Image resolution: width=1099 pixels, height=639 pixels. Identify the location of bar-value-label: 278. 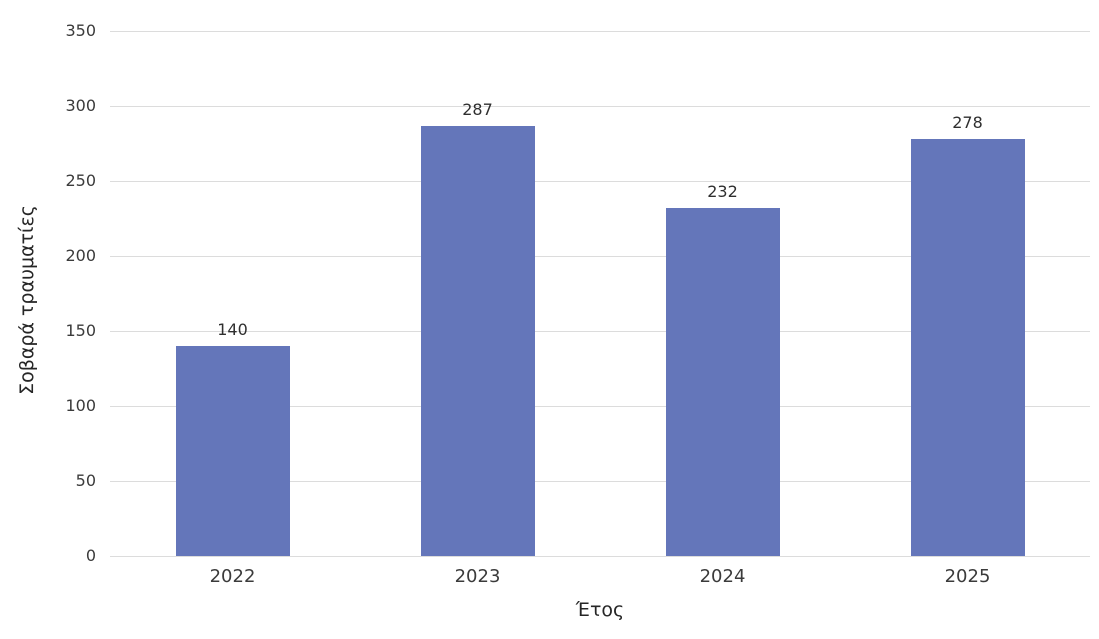
(967, 122).